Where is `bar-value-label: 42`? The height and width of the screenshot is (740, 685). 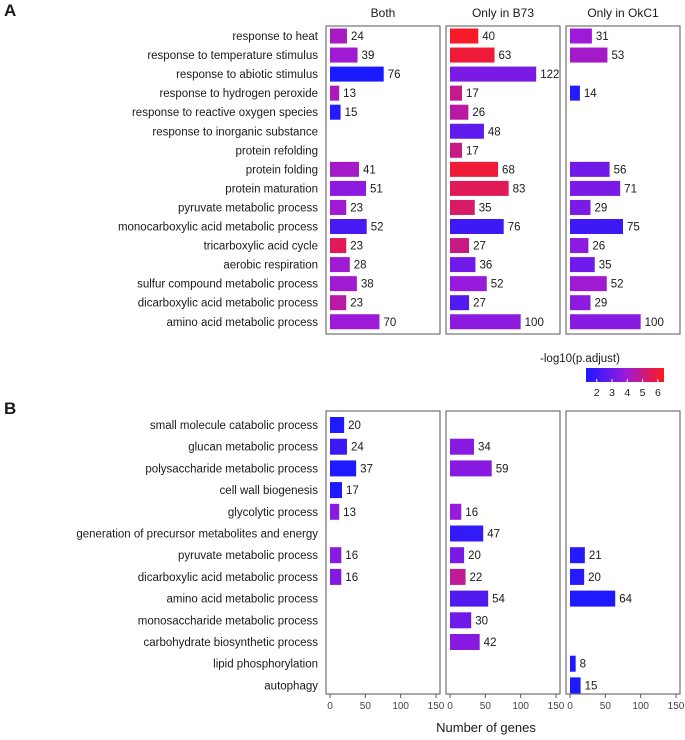 bar-value-label: 42 is located at coordinates (490, 643).